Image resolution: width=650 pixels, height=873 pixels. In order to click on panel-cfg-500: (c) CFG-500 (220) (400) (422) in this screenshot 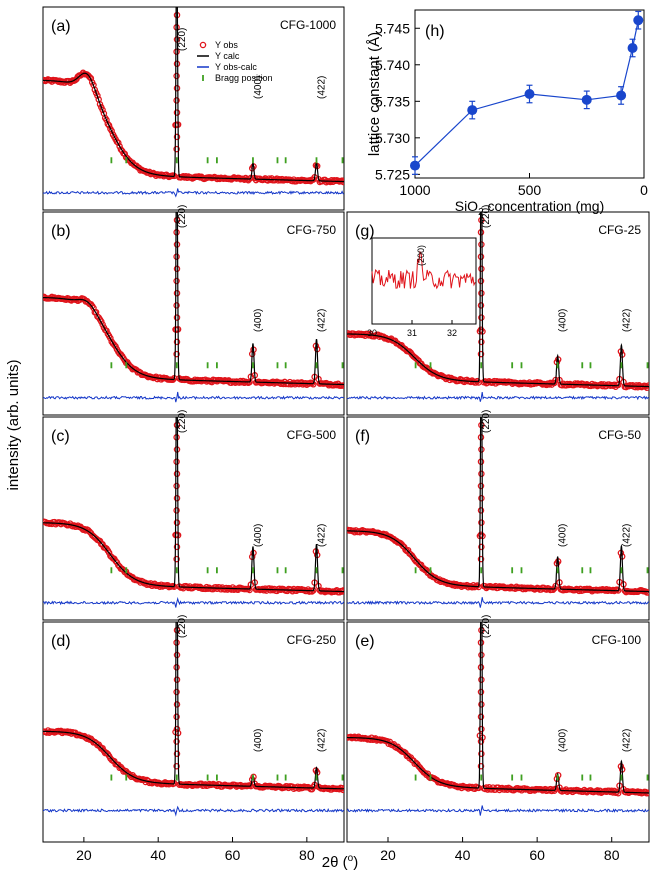, I will do `click(193, 515)`.